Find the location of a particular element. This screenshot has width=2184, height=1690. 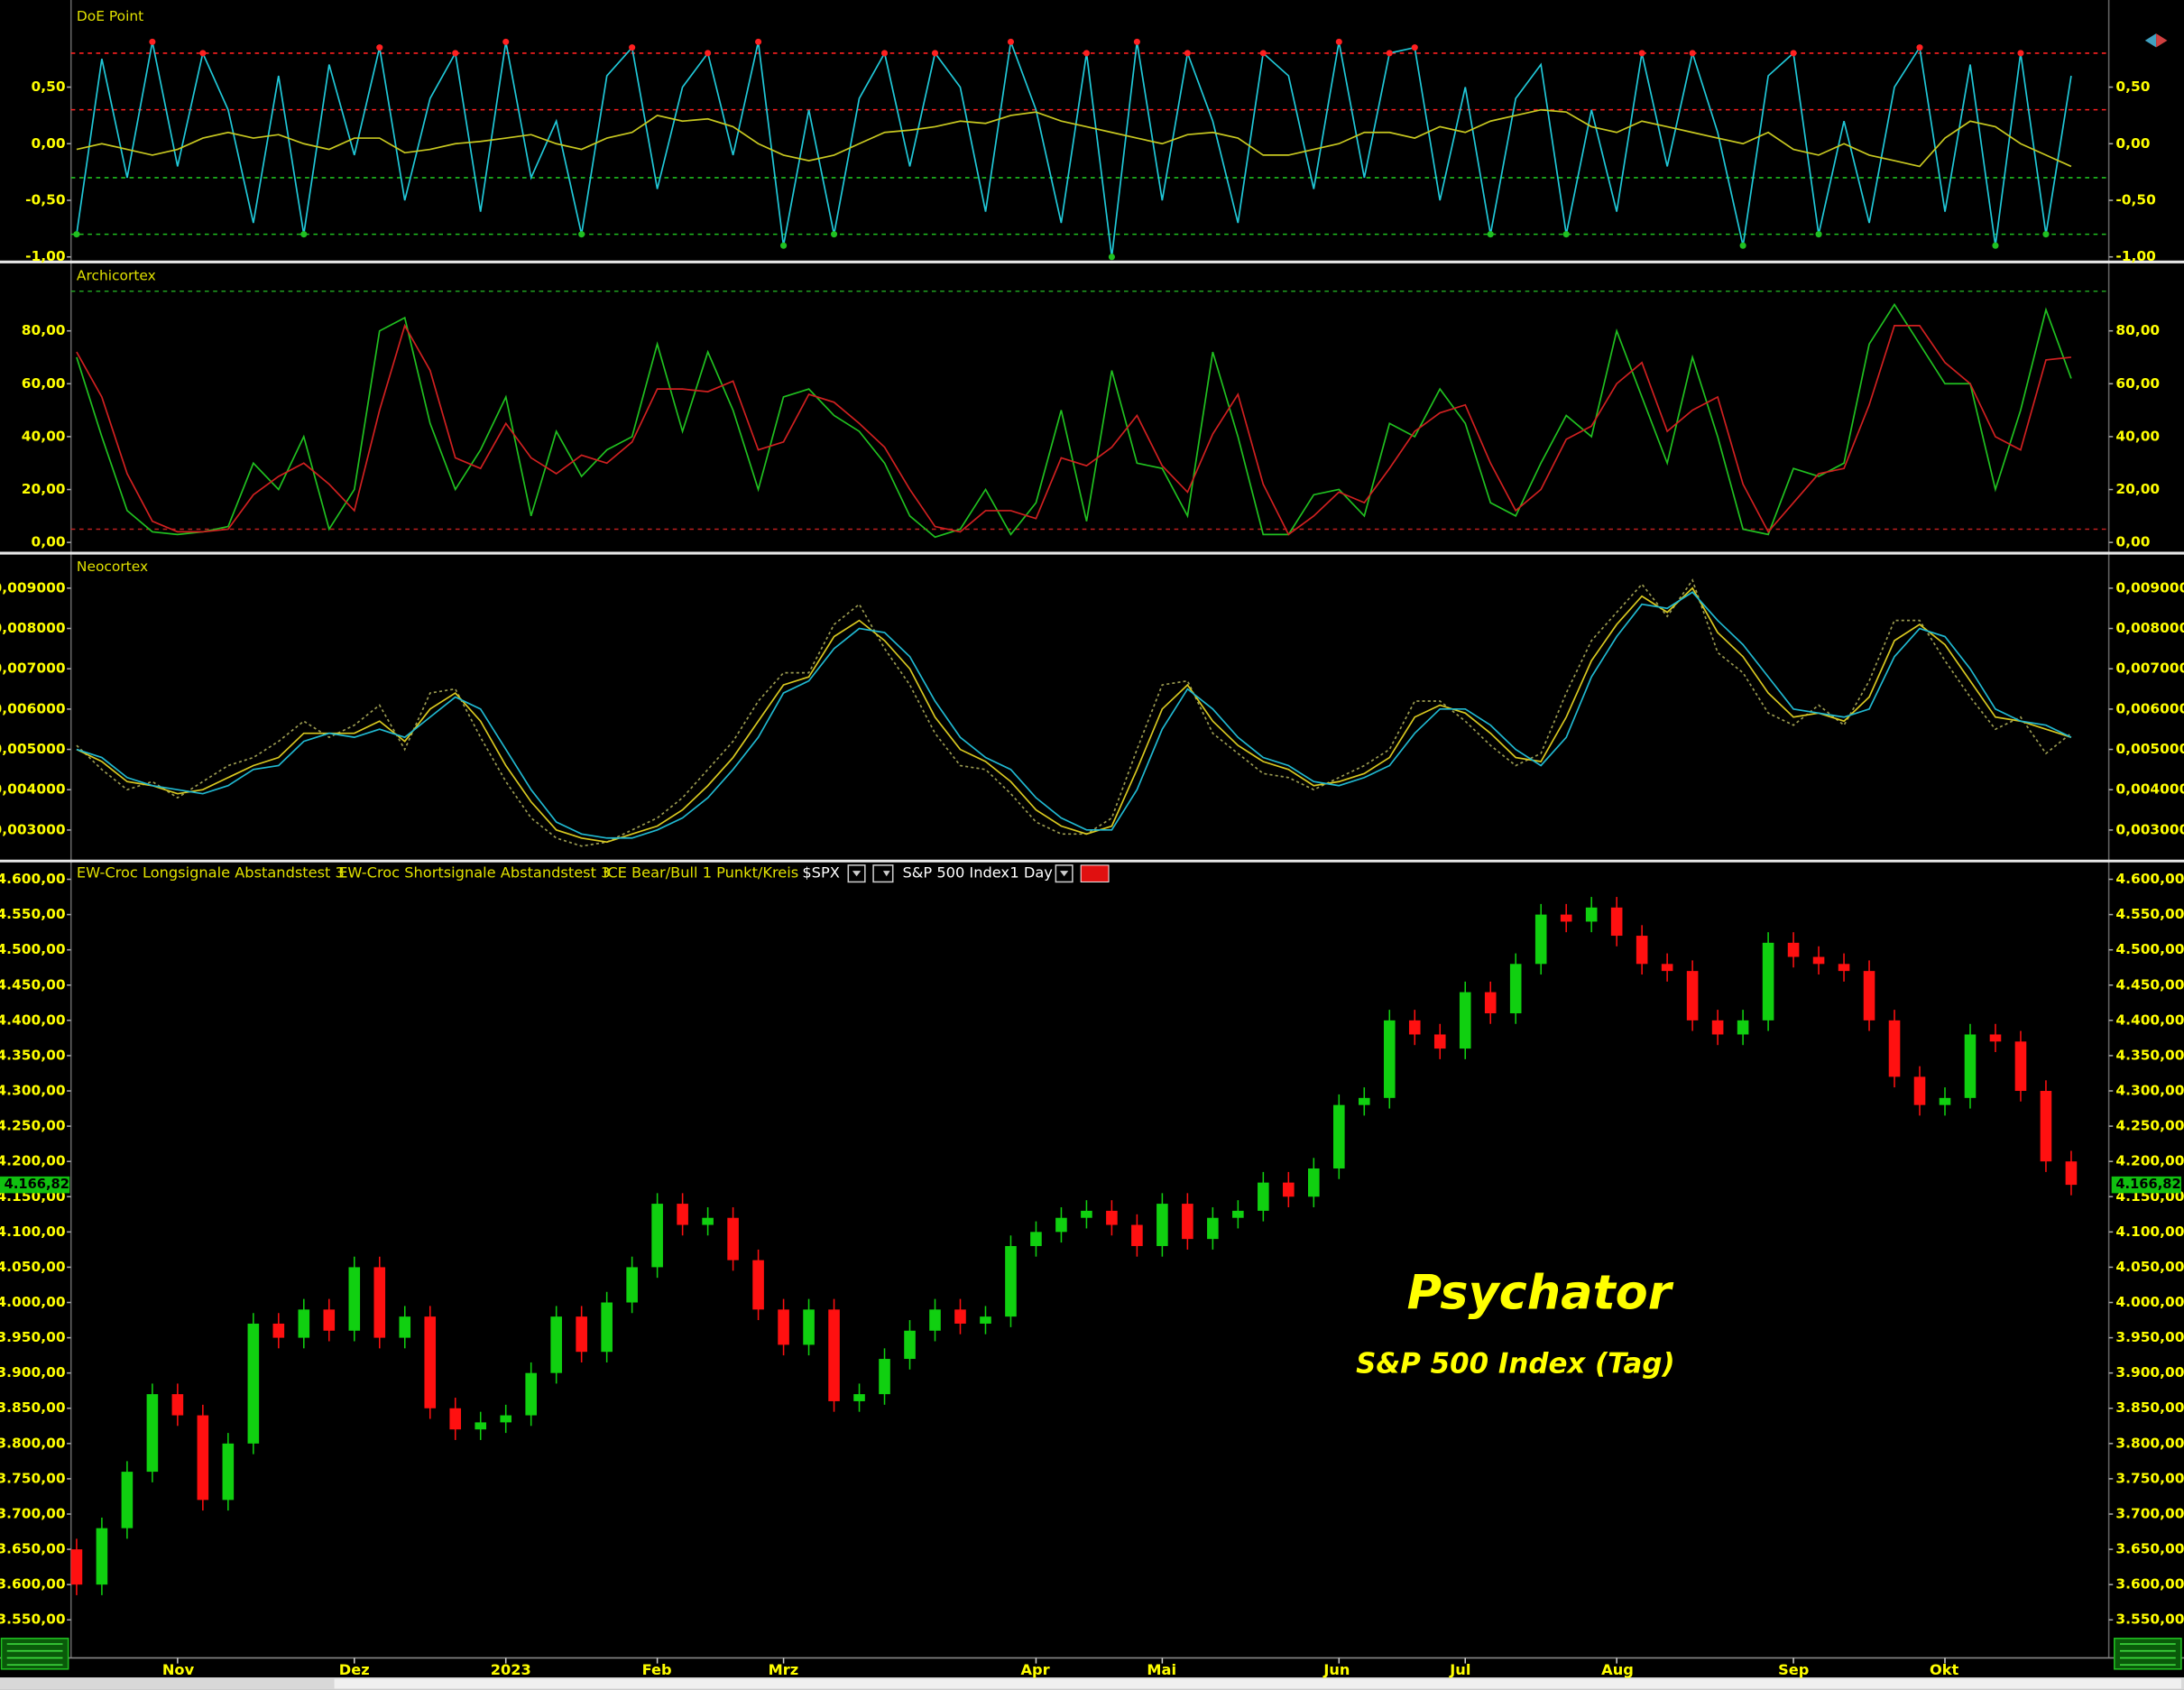

x-tick-label: 2023 is located at coordinates (511, 1669).